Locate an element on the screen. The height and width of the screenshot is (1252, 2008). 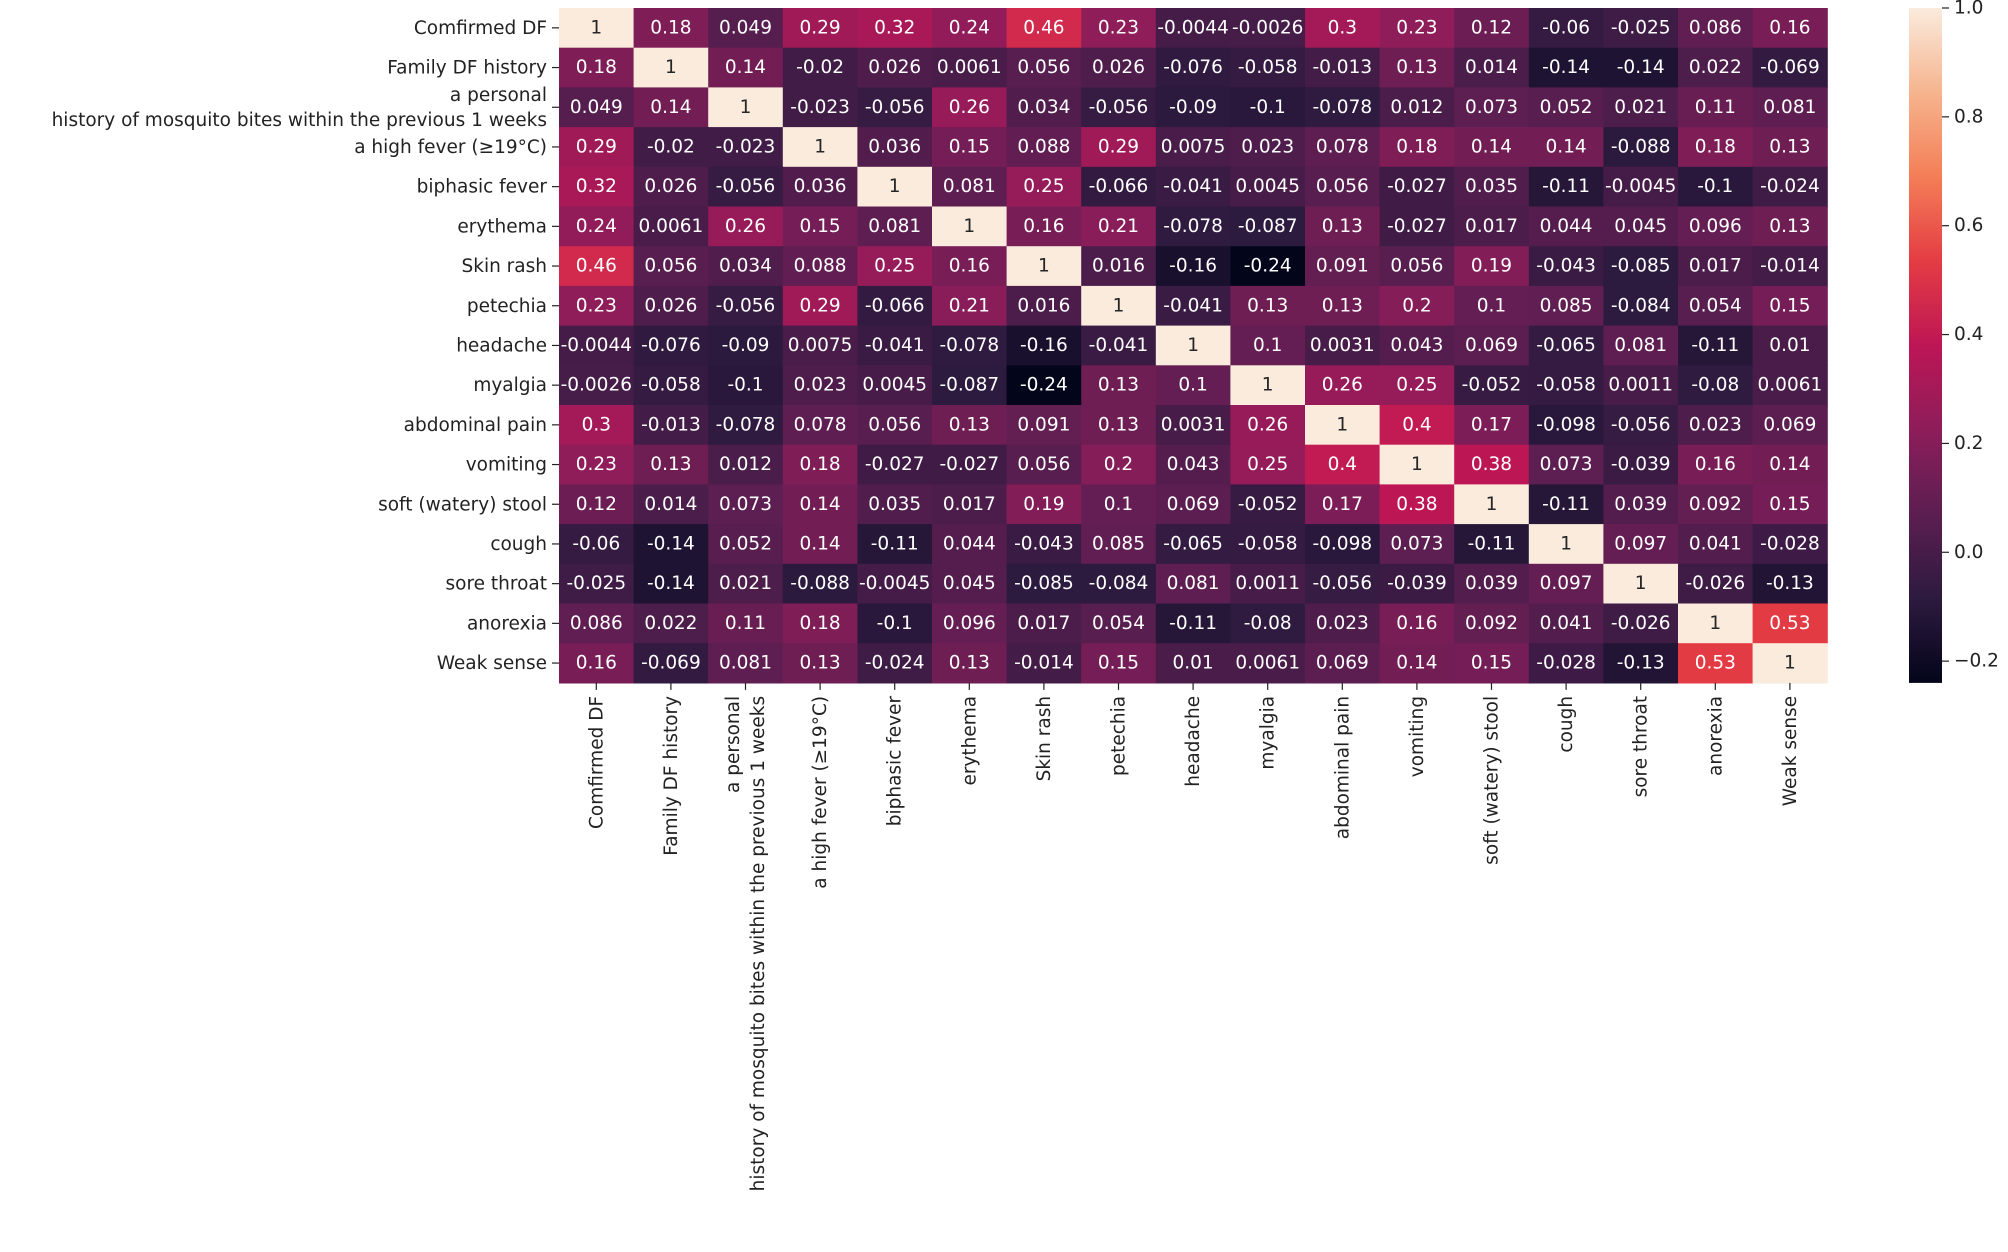
heatmap-cell-r14-c13 is located at coordinates (1566, 584).